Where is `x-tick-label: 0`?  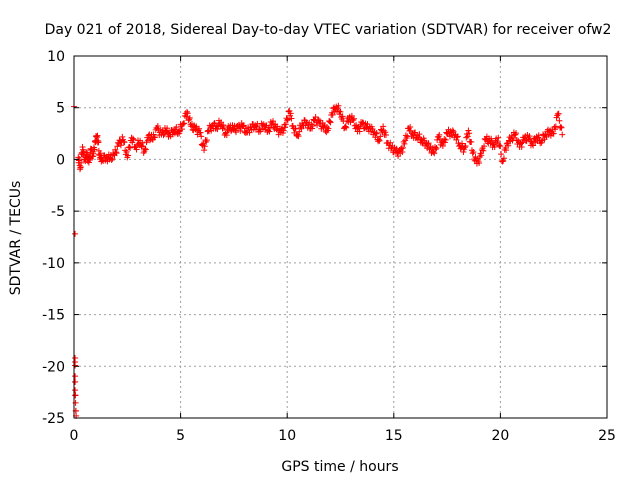
x-tick-label: 0 is located at coordinates (74, 436).